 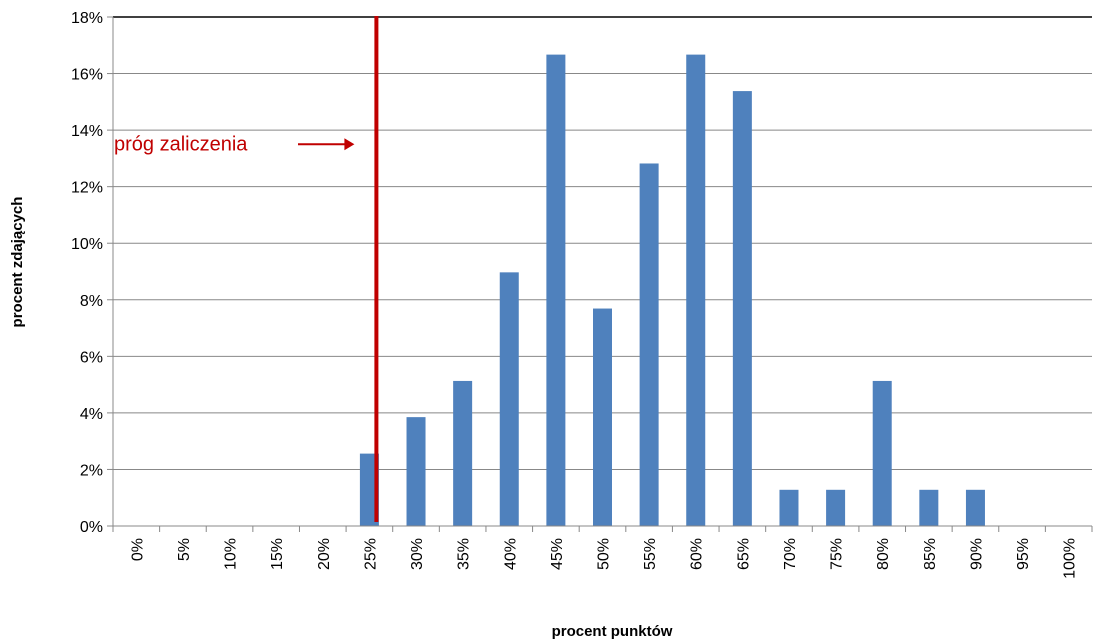 What do you see at coordinates (976, 554) in the screenshot?
I see `x-tick-label: 90%` at bounding box center [976, 554].